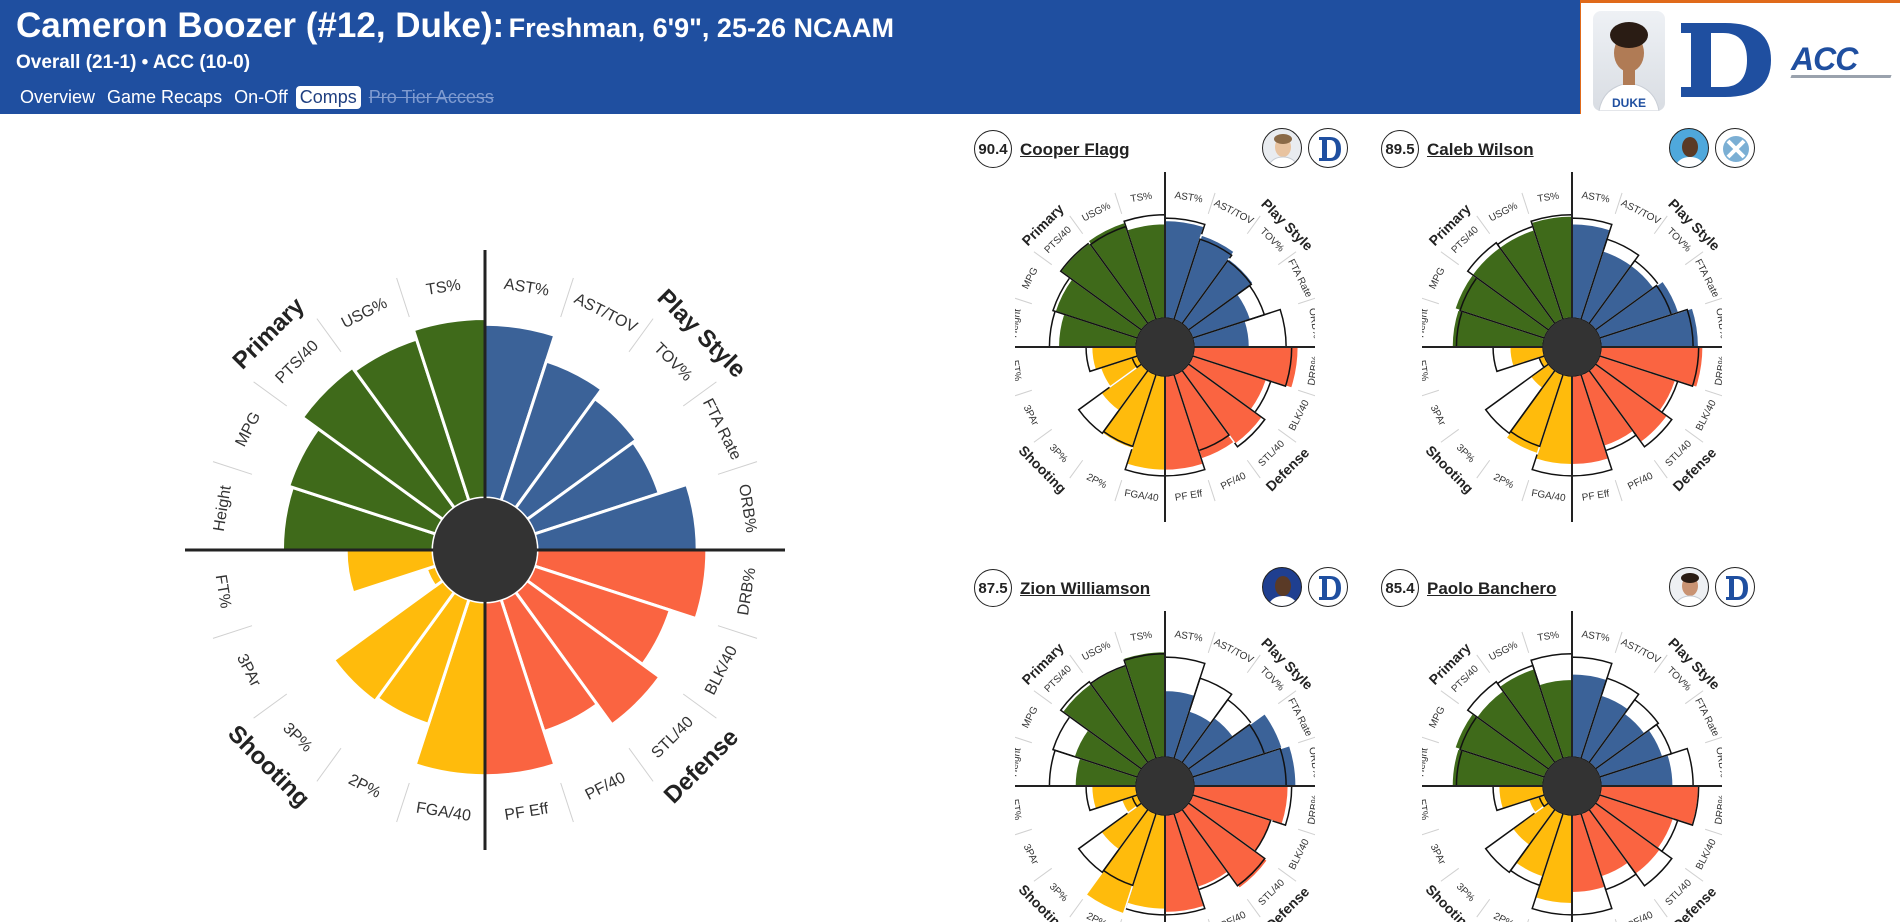 The height and width of the screenshot is (922, 1900). What do you see at coordinates (165, 97) in the screenshot?
I see `tab-game-recaps: Game Recaps` at bounding box center [165, 97].